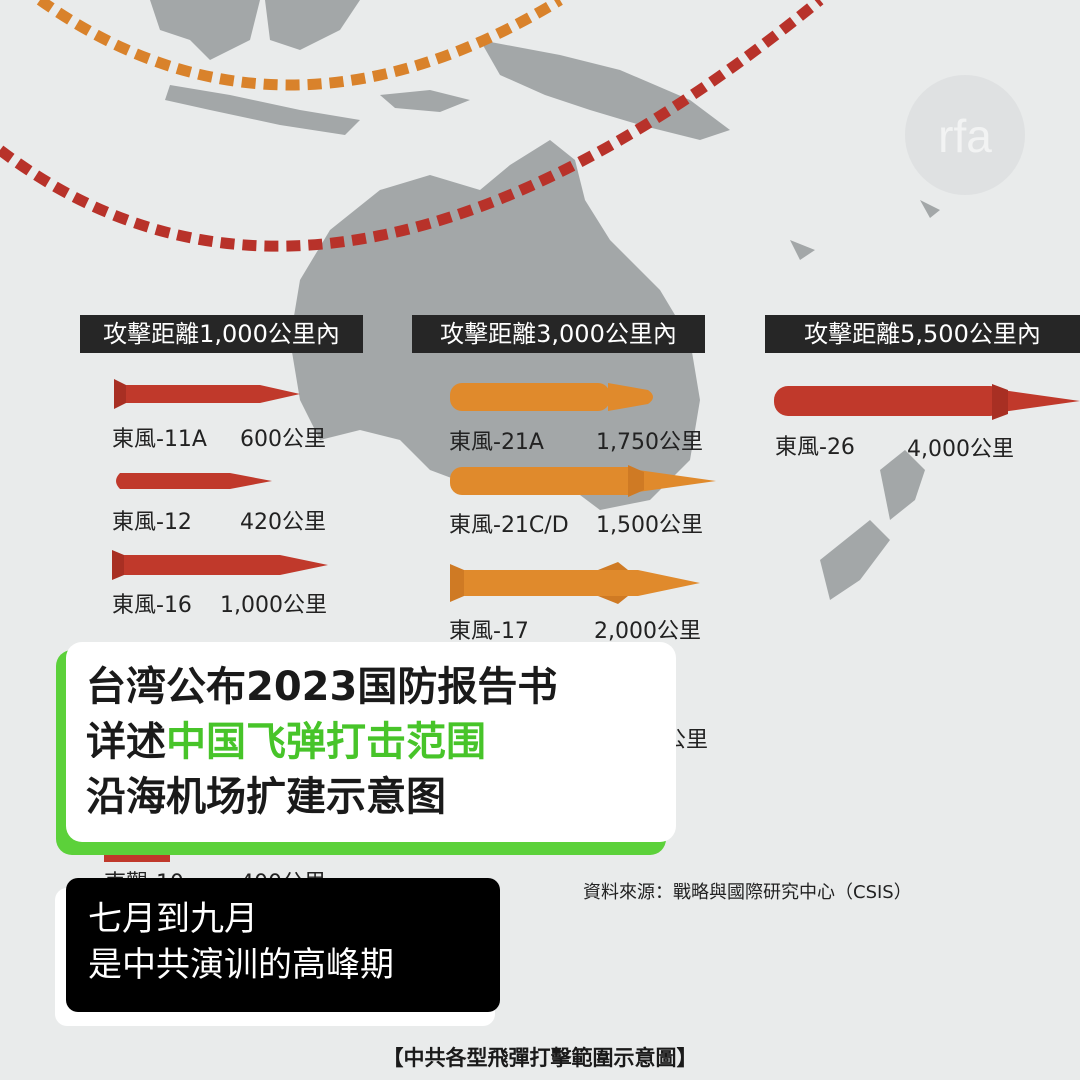 The width and height of the screenshot is (1080, 1080). What do you see at coordinates (152, 605) in the screenshot?
I see `missile-name-df16: 東風-16` at bounding box center [152, 605].